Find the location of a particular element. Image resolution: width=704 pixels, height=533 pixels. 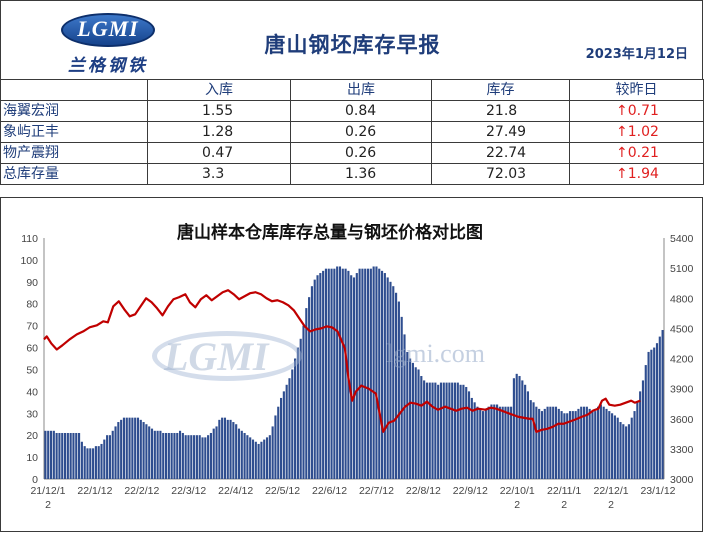

x-tick-label: 22/1/12 is located at coordinates (94, 491).